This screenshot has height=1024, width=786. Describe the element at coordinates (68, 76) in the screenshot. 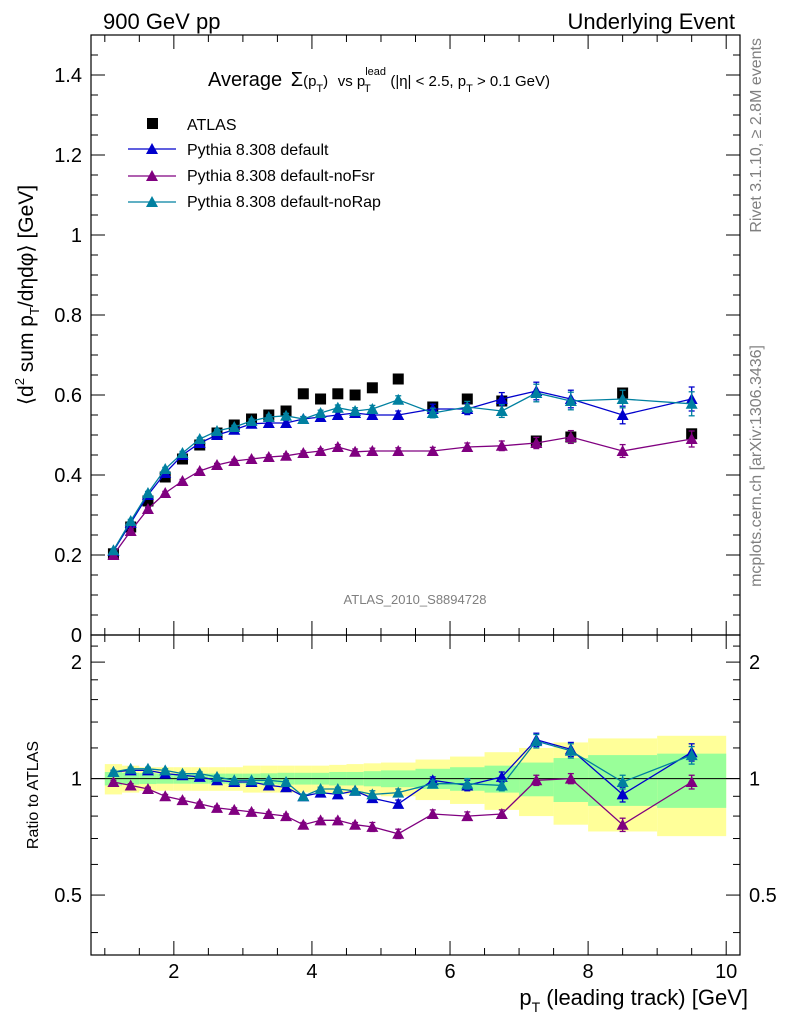

I see `main-ytick-label: 1.4` at that location.